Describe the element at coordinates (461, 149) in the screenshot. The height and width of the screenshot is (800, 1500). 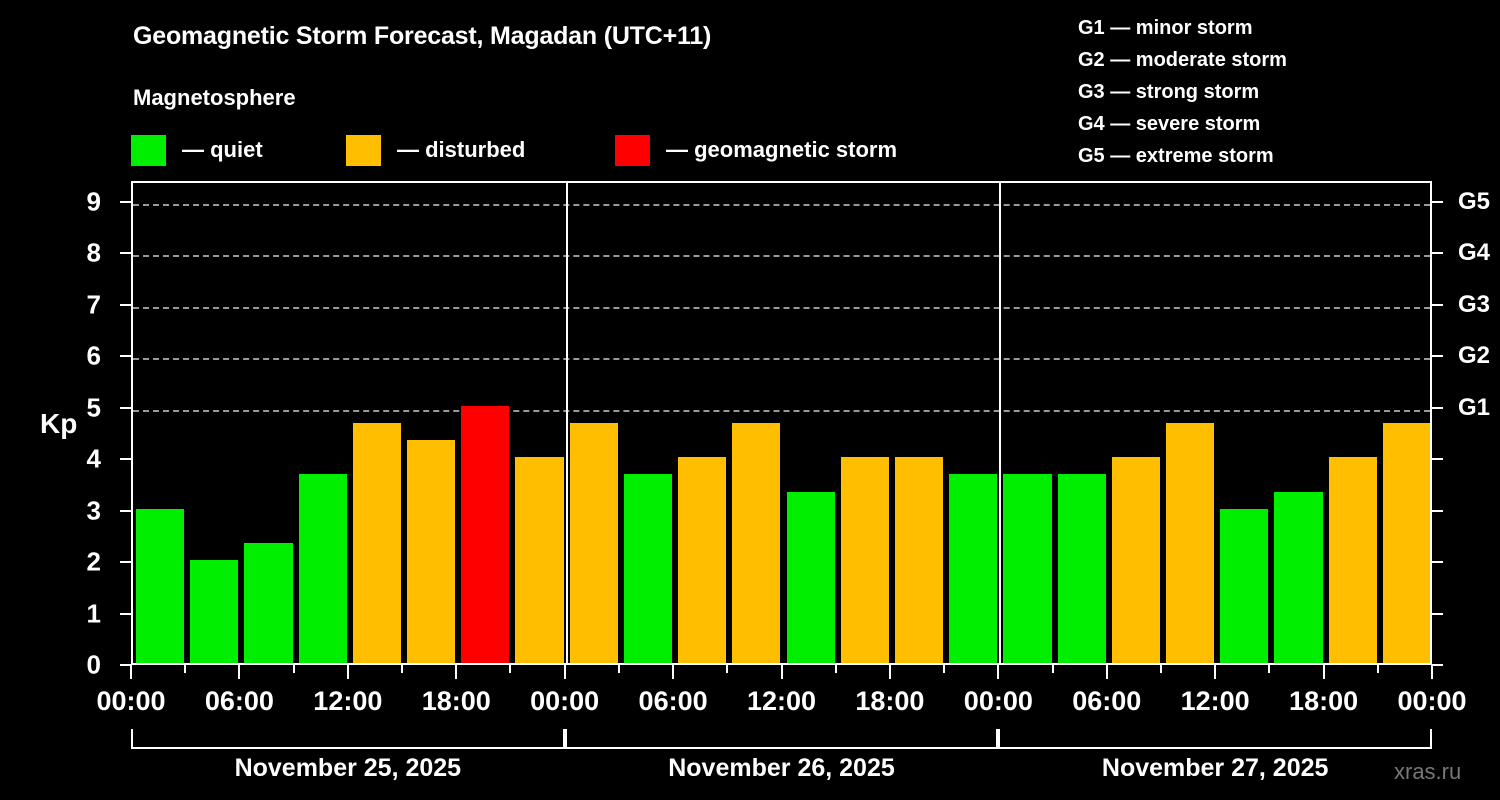
I see `legend-label: — disturbed` at that location.